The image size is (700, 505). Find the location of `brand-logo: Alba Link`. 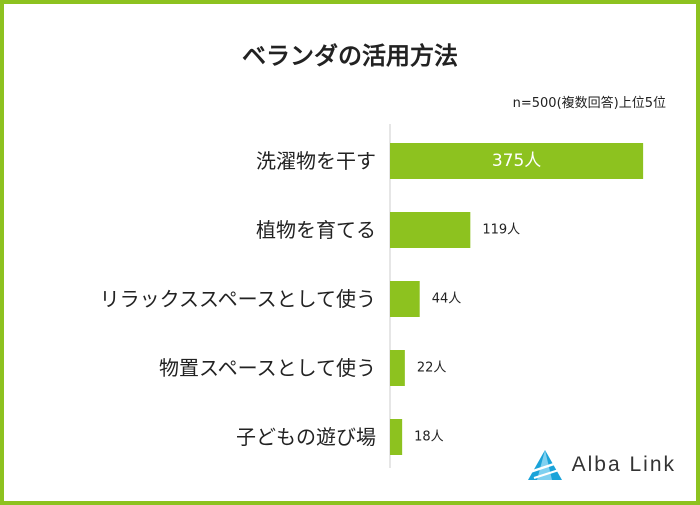

brand-logo: Alba Link is located at coordinates (601, 465).